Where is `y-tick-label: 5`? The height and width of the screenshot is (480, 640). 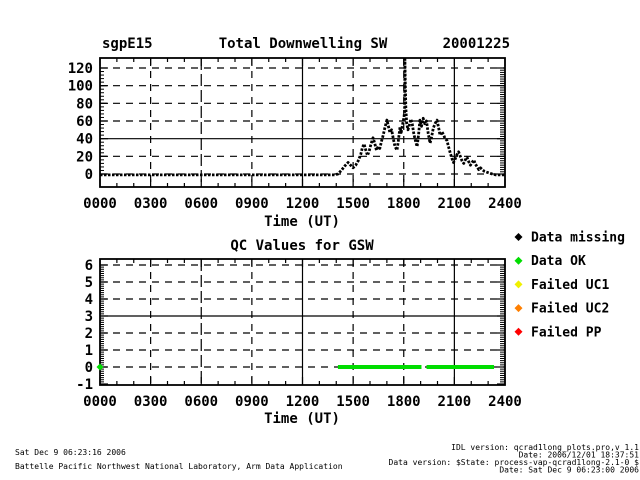
y-tick-label: 5 is located at coordinates (89, 283).